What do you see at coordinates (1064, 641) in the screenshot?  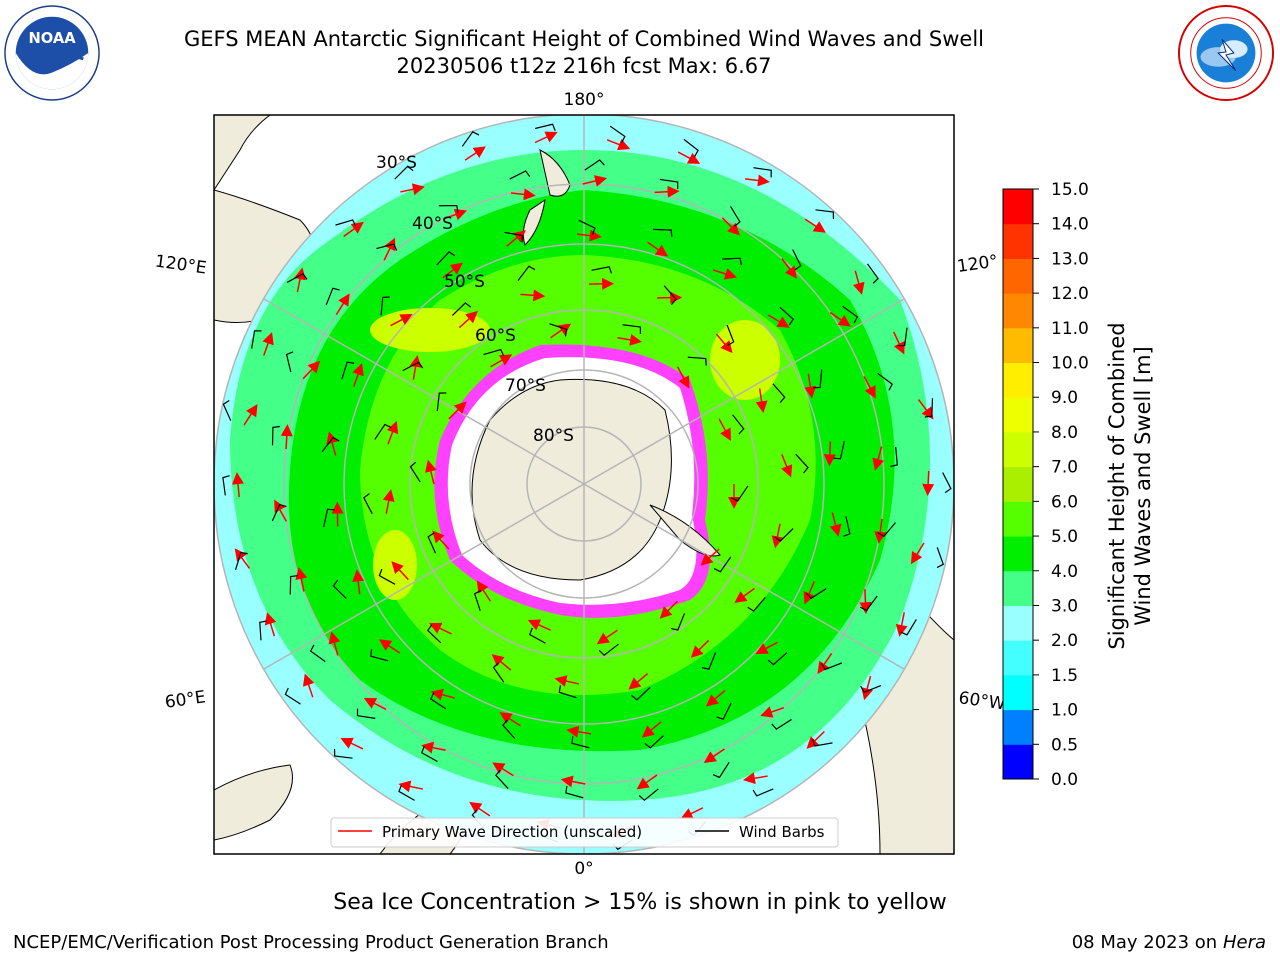 I see `colorbar-tick-label: 2.0` at bounding box center [1064, 641].